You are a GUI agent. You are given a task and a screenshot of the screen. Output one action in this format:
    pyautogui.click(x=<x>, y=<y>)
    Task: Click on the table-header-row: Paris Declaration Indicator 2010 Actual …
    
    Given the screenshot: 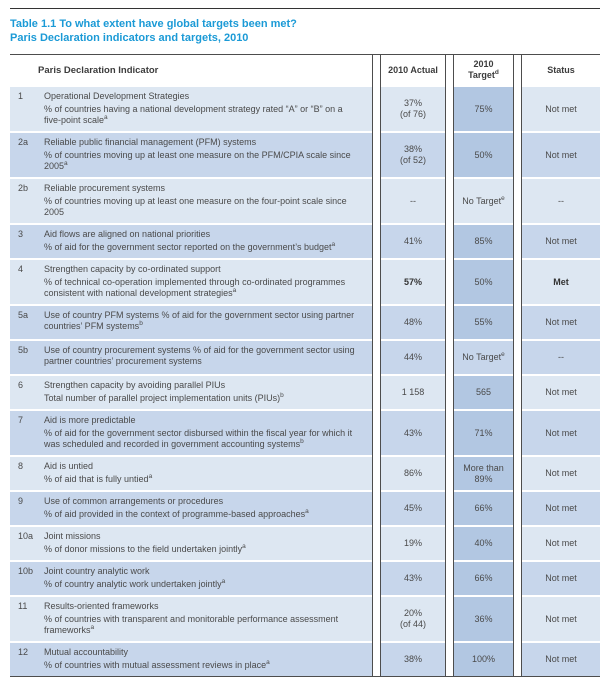 What is the action you would take?
    pyautogui.click(x=305, y=70)
    